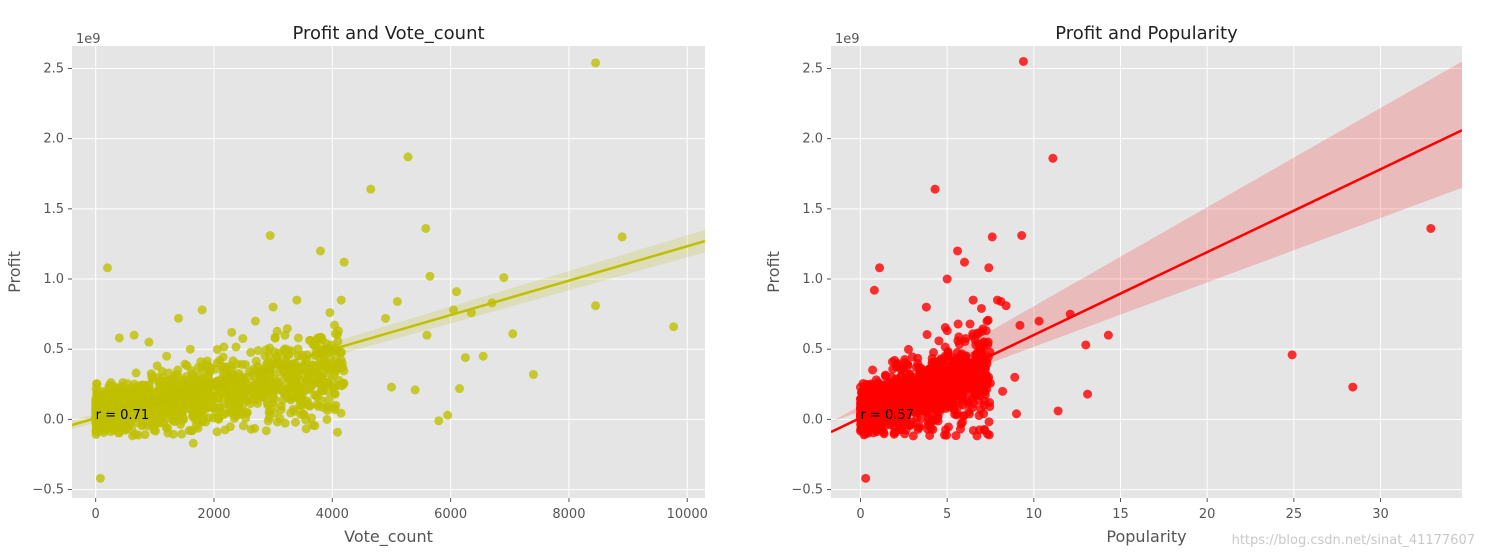  I want to click on x-tick-label: 15, so click(1120, 514).